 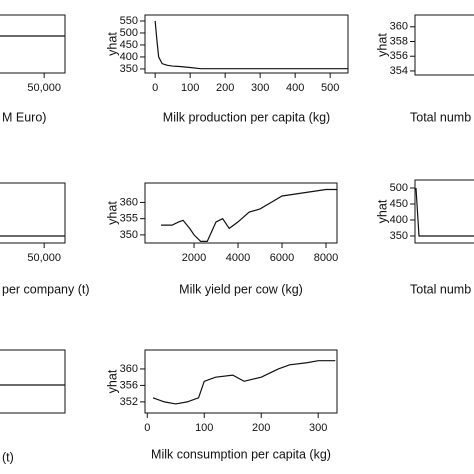 I want to click on y-tick-label: 550, so click(x=129, y=21).